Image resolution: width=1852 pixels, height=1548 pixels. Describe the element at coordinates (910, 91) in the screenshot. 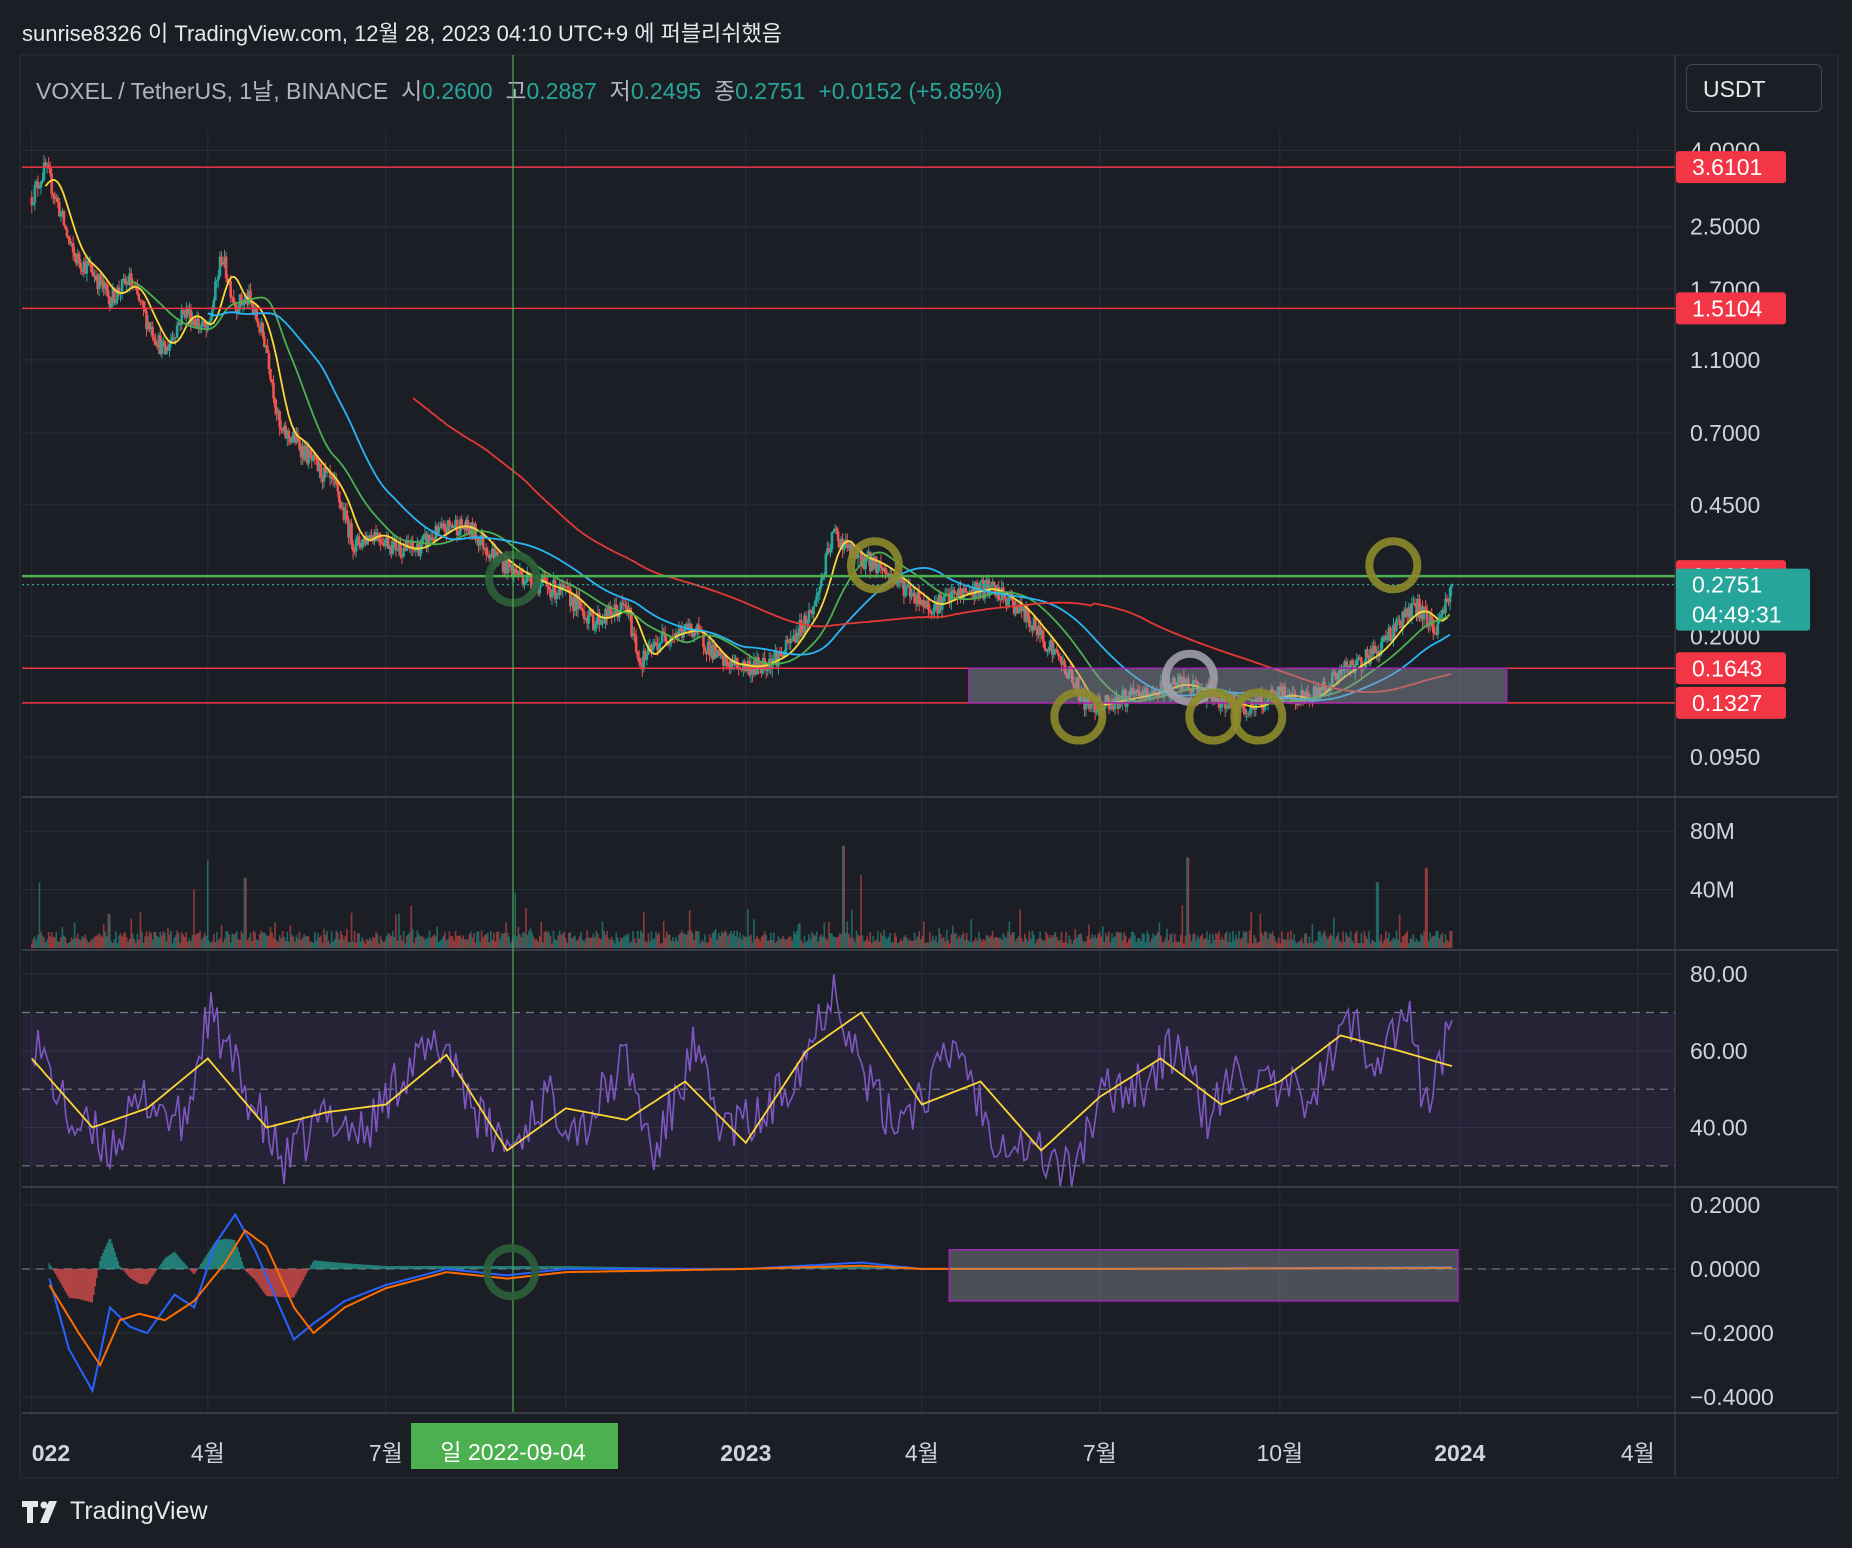

I see `change-value: +0.0152 (+5.85%)` at that location.